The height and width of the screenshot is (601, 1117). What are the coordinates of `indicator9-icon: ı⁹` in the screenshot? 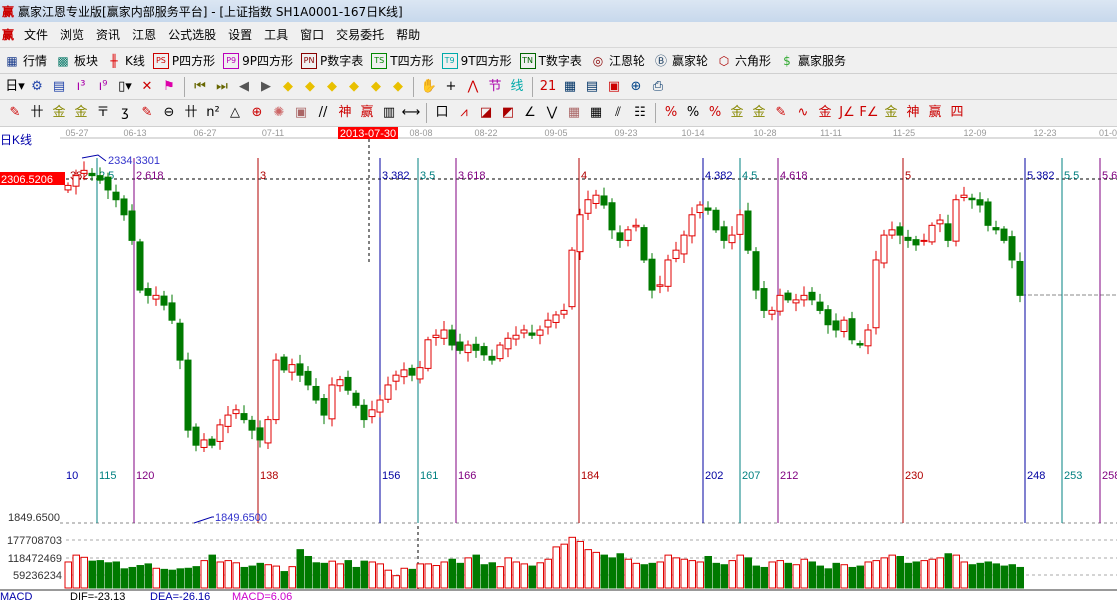 It's located at (103, 86).